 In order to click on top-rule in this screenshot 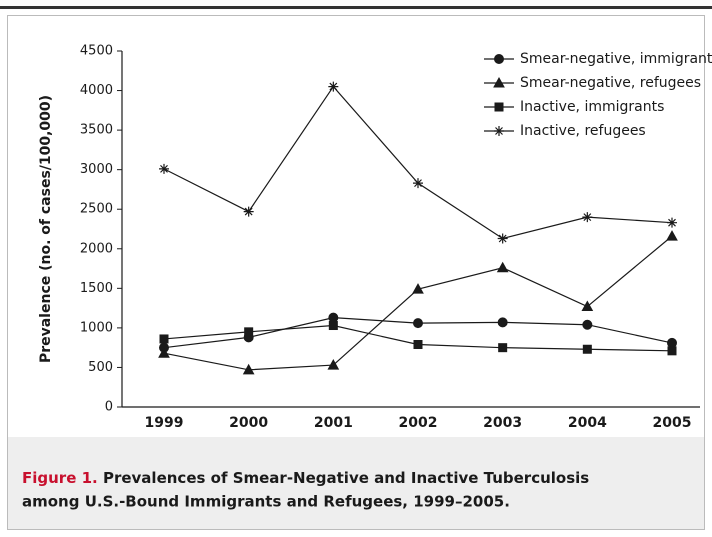, I will do `click(356, 7)`.